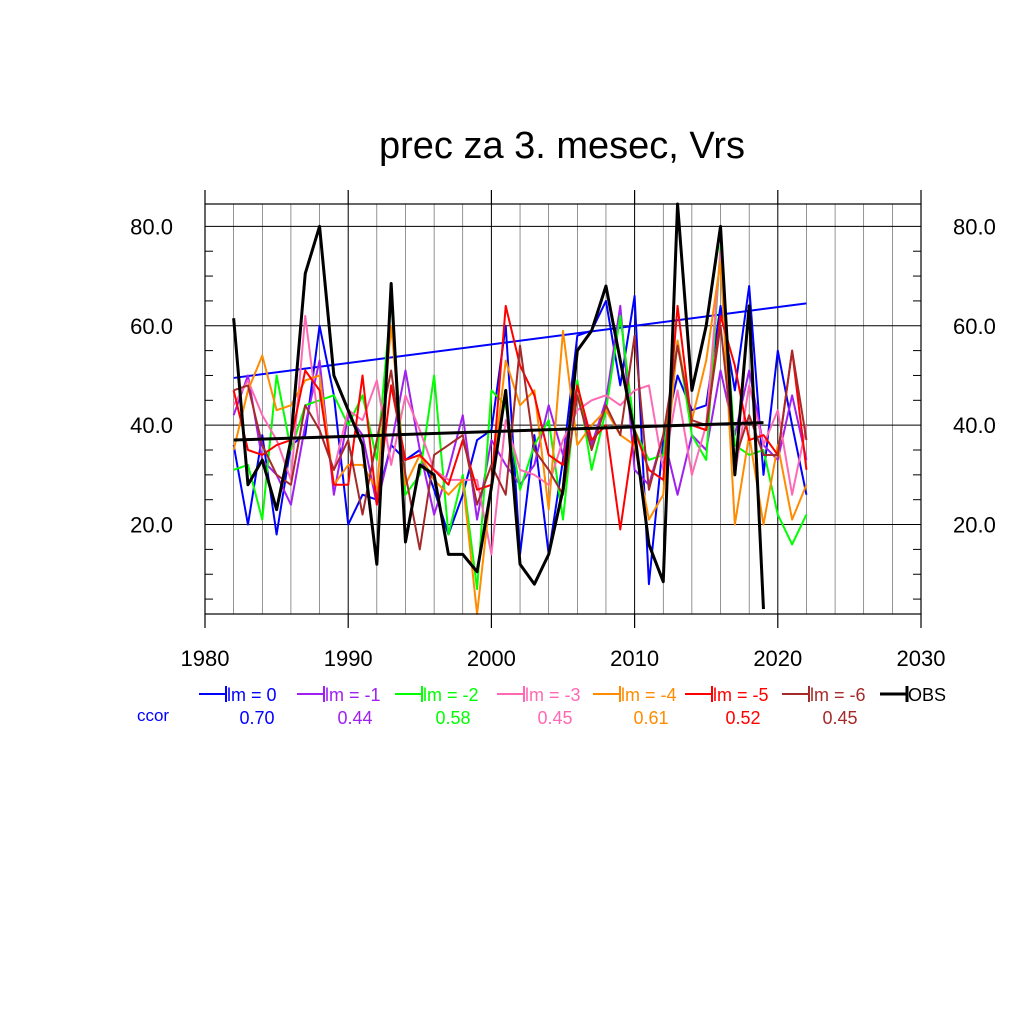 This screenshot has height=1024, width=1024. Describe the element at coordinates (153, 715) in the screenshot. I see `correlation-label: ccor` at that location.